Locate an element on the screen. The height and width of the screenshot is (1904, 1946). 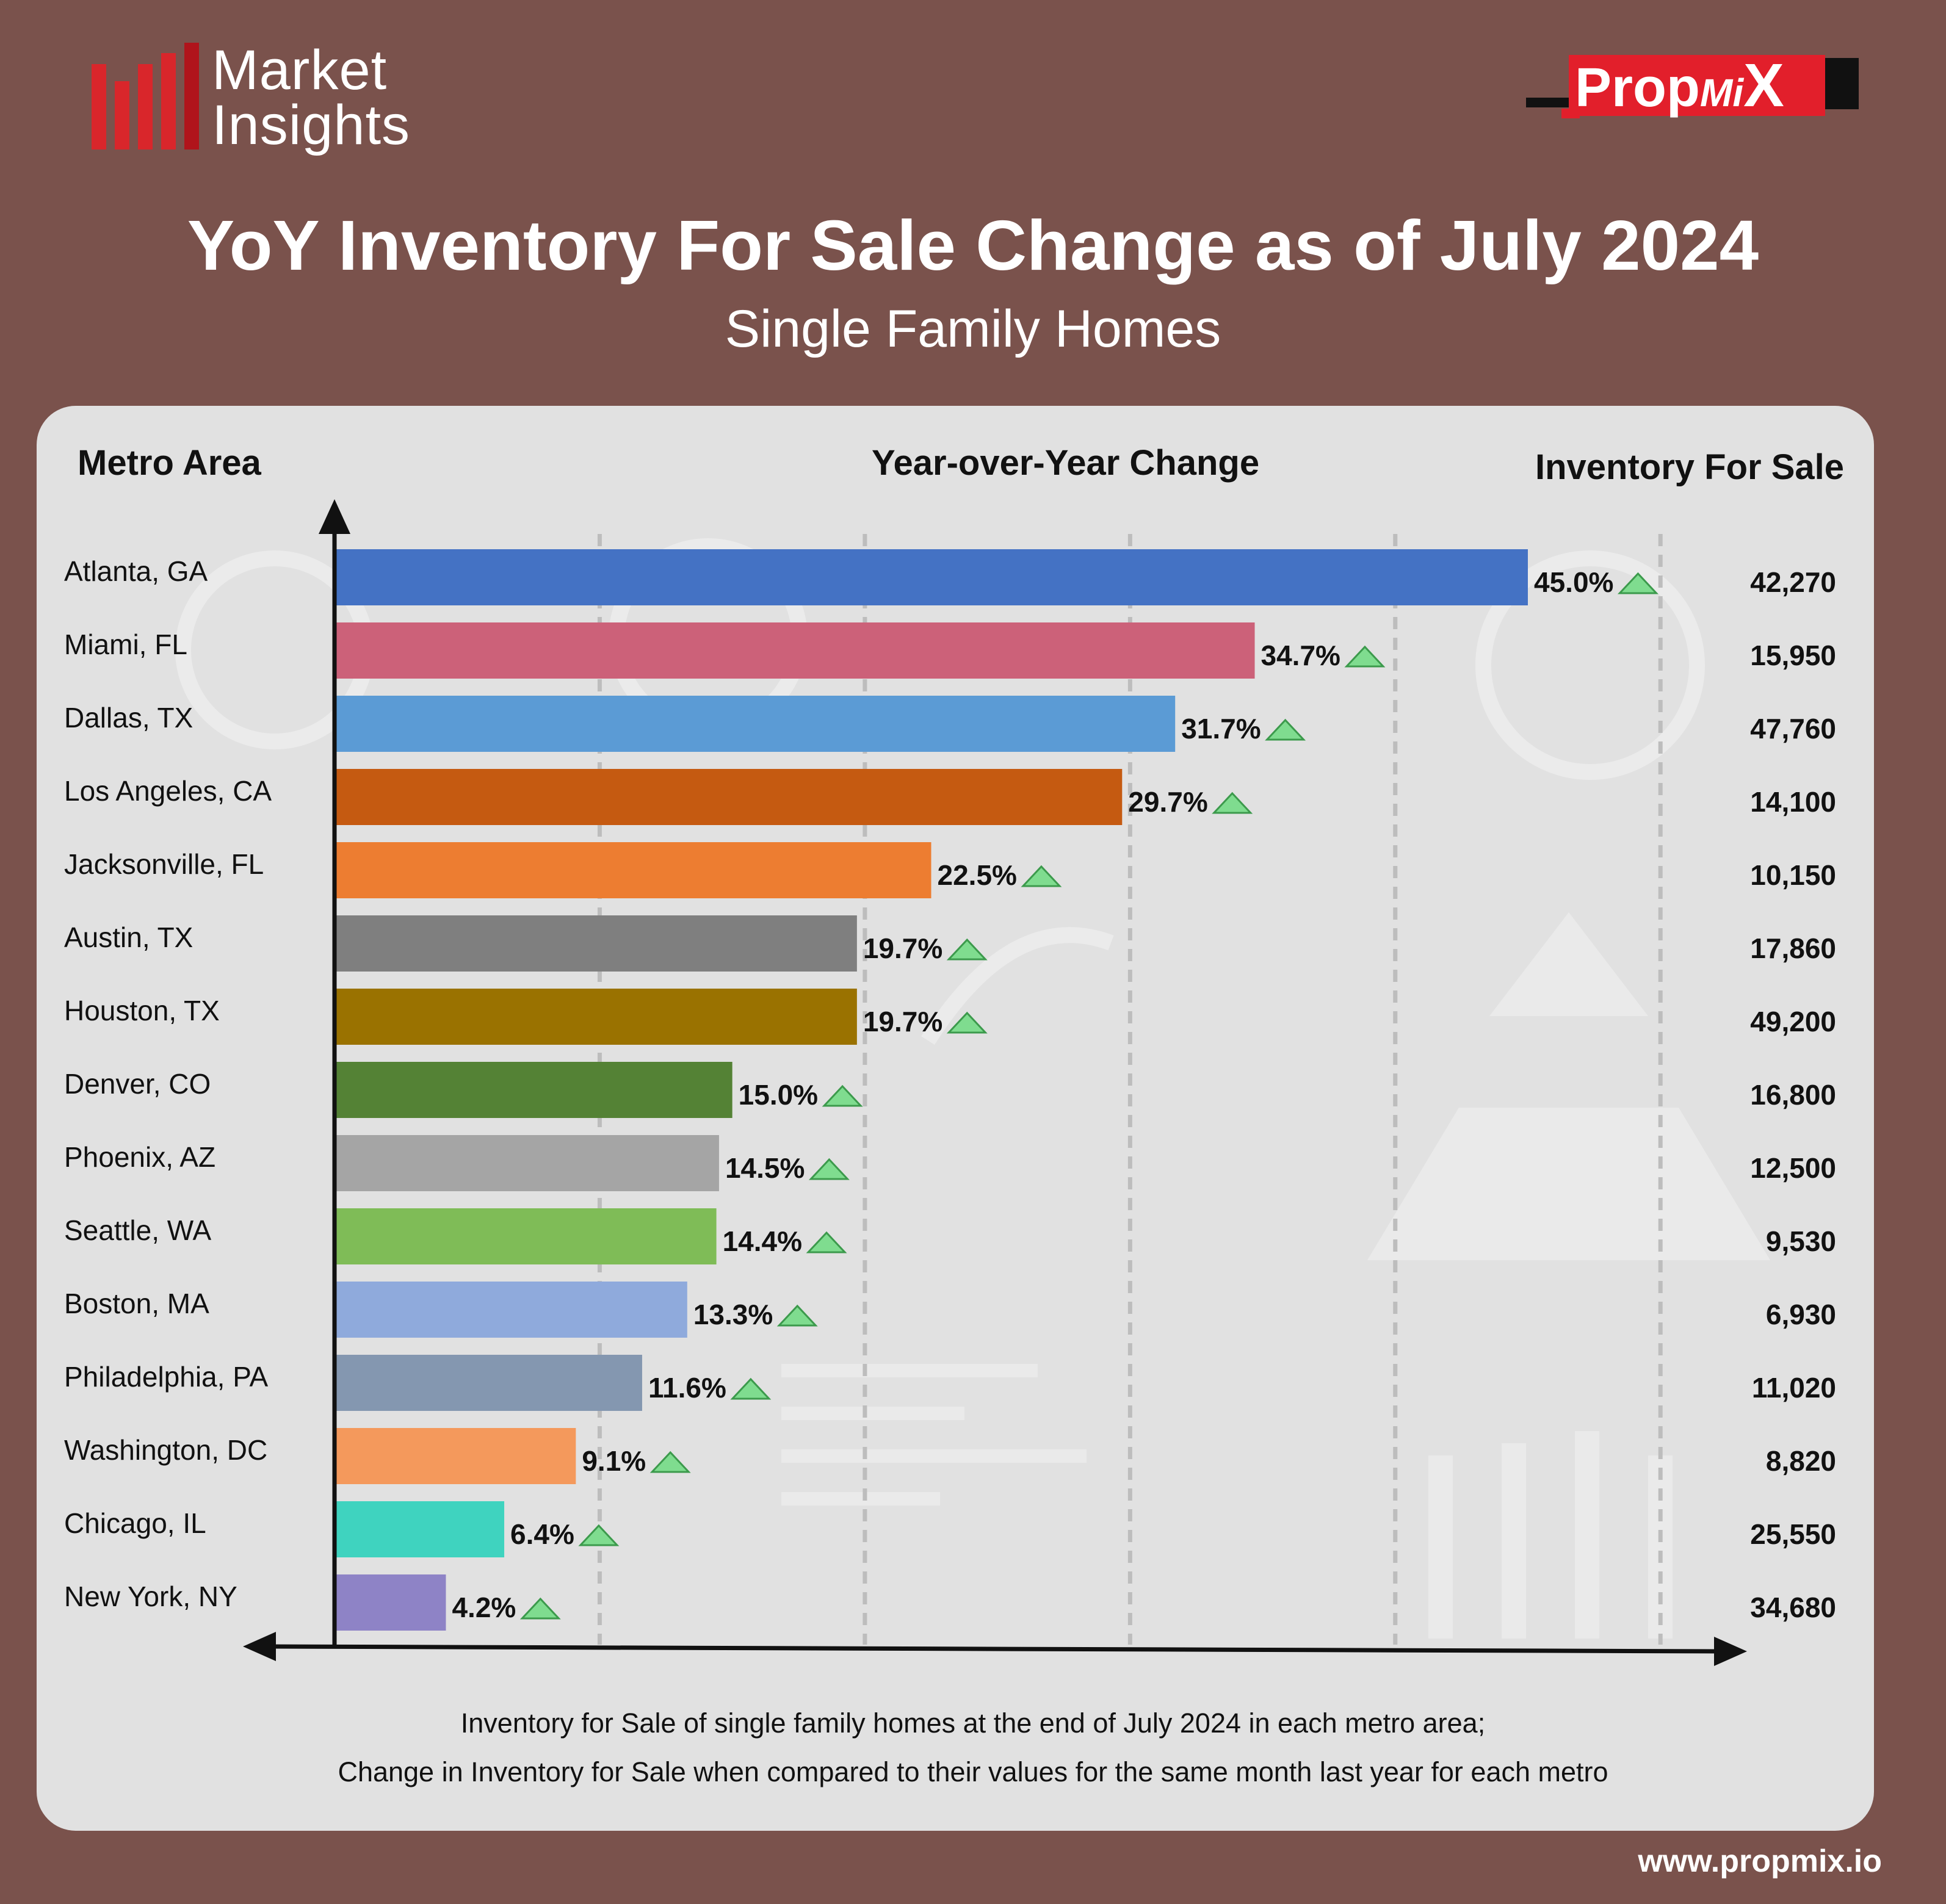
market-insights-brand: Market Insights is located at coordinates (251, 98).